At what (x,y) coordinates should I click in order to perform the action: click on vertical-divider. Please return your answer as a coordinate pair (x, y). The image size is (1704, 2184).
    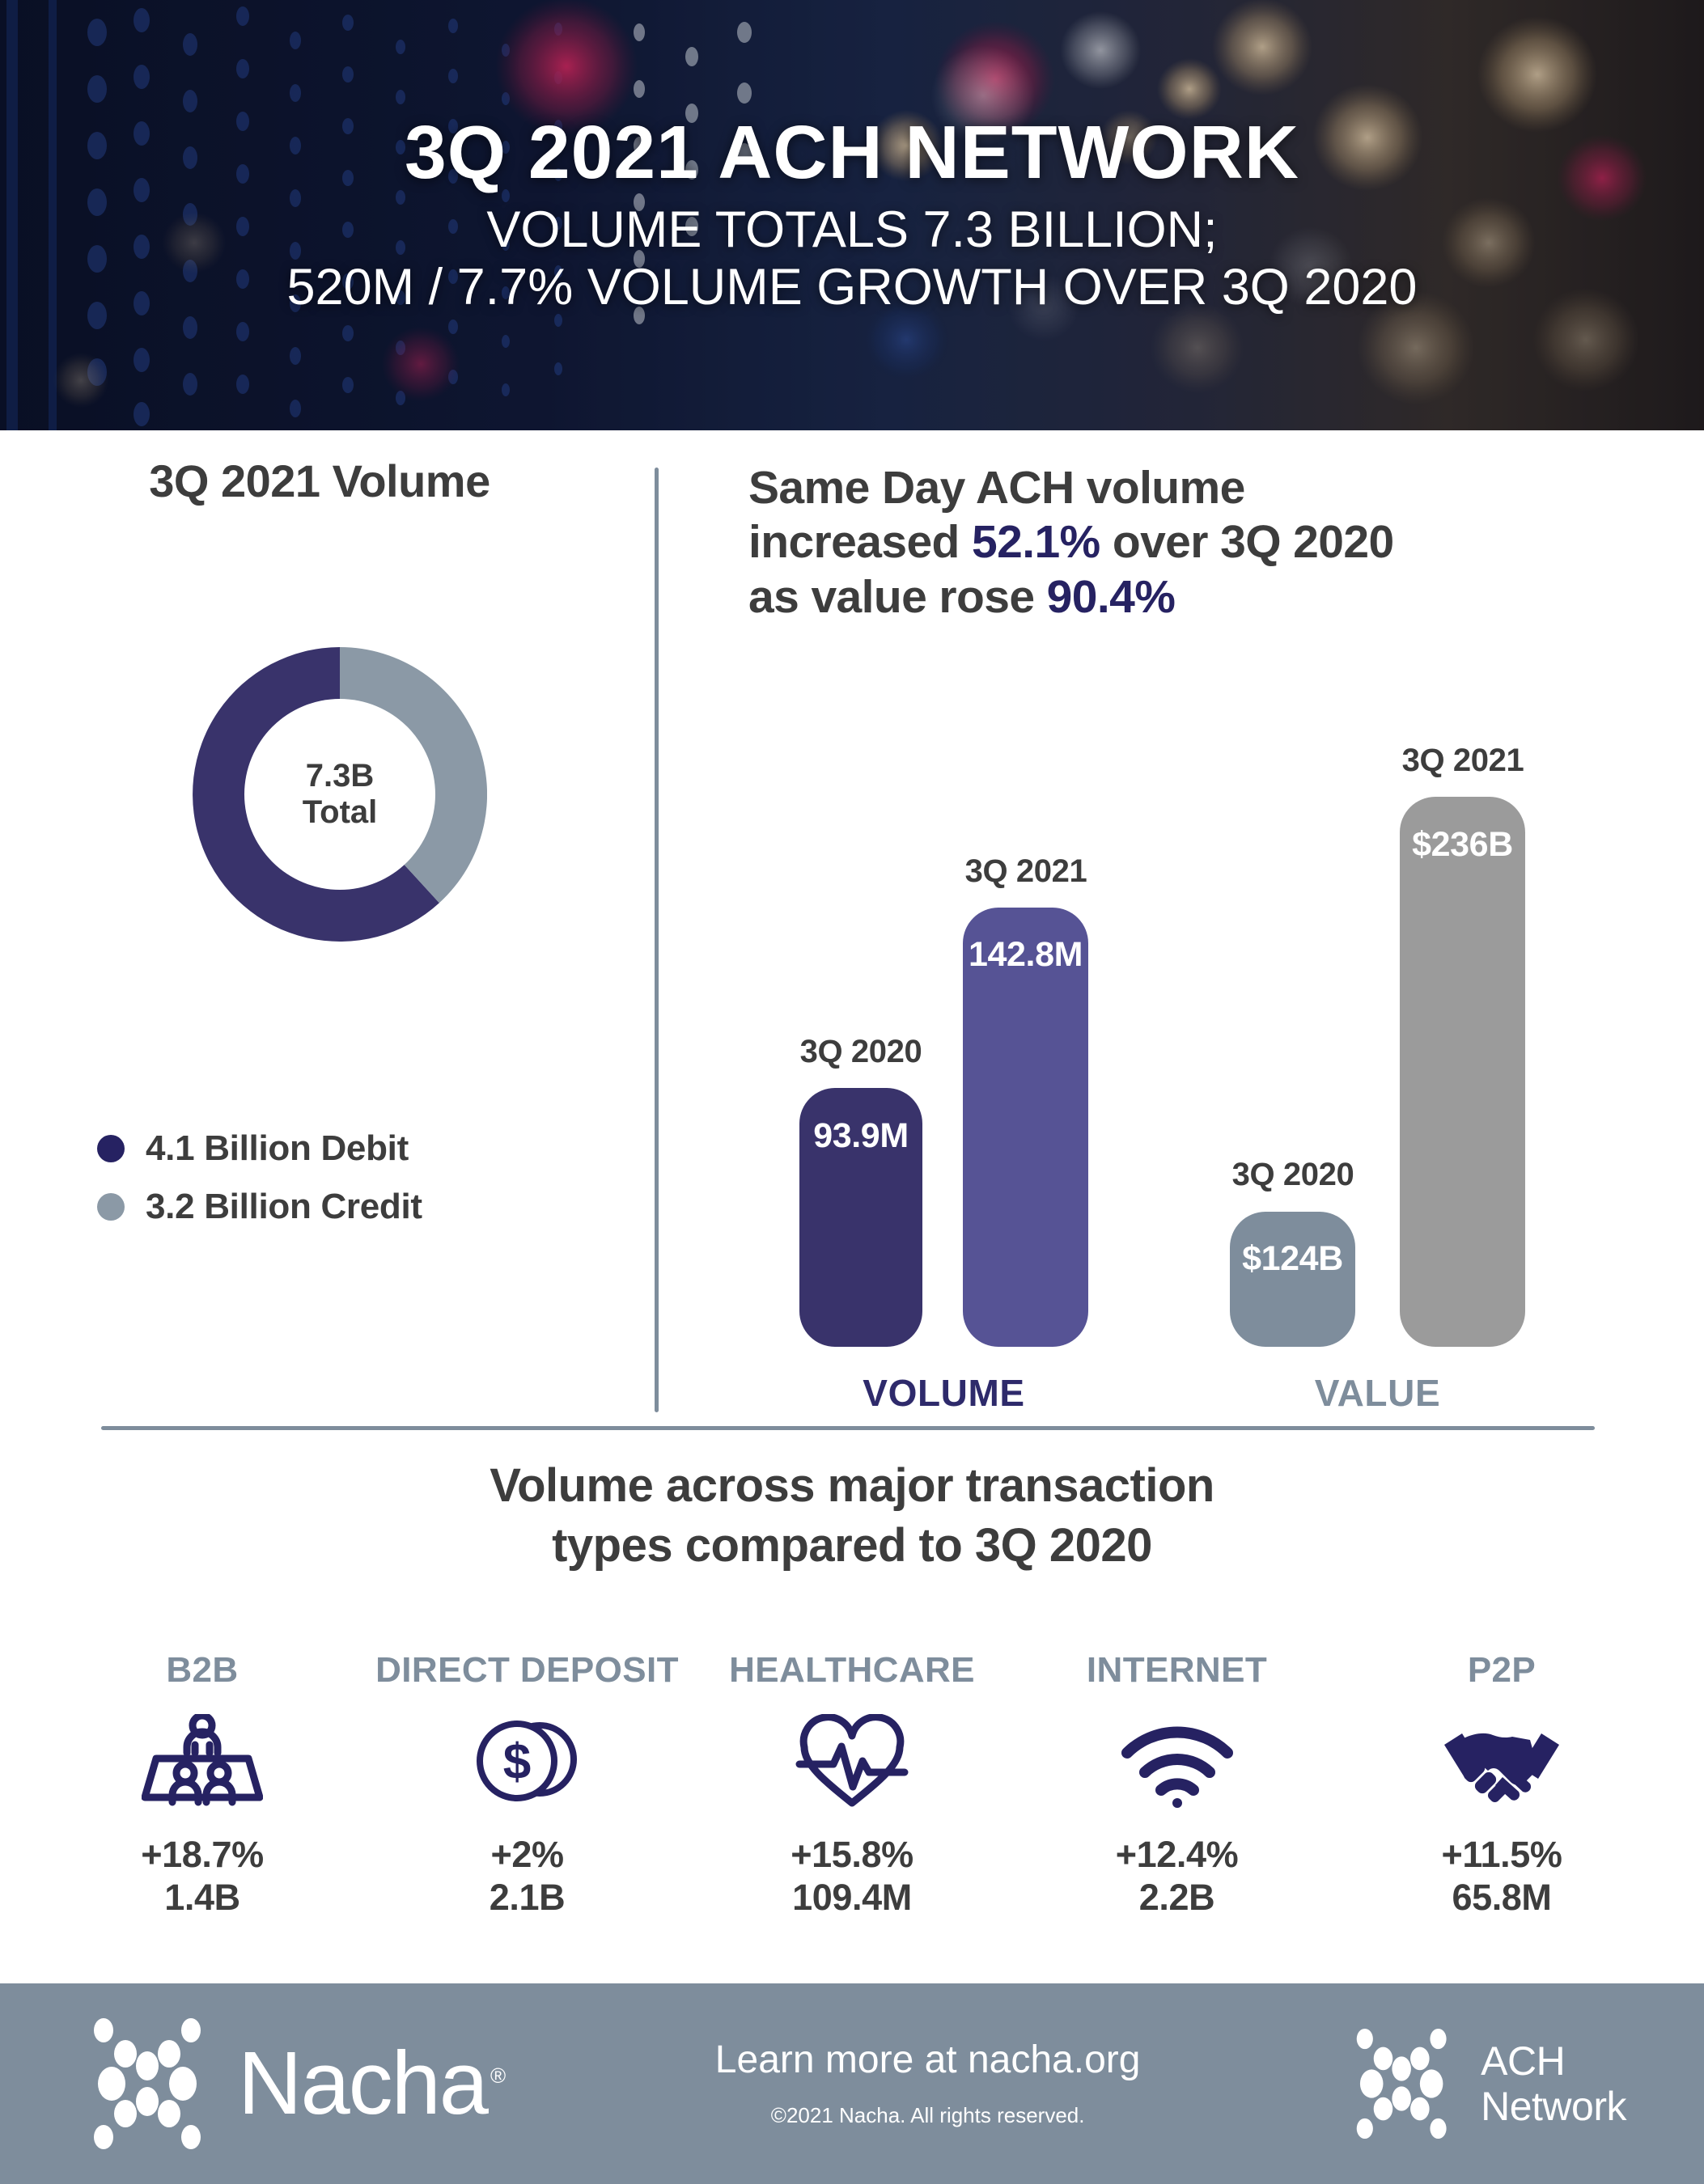
    Looking at the image, I should click on (657, 940).